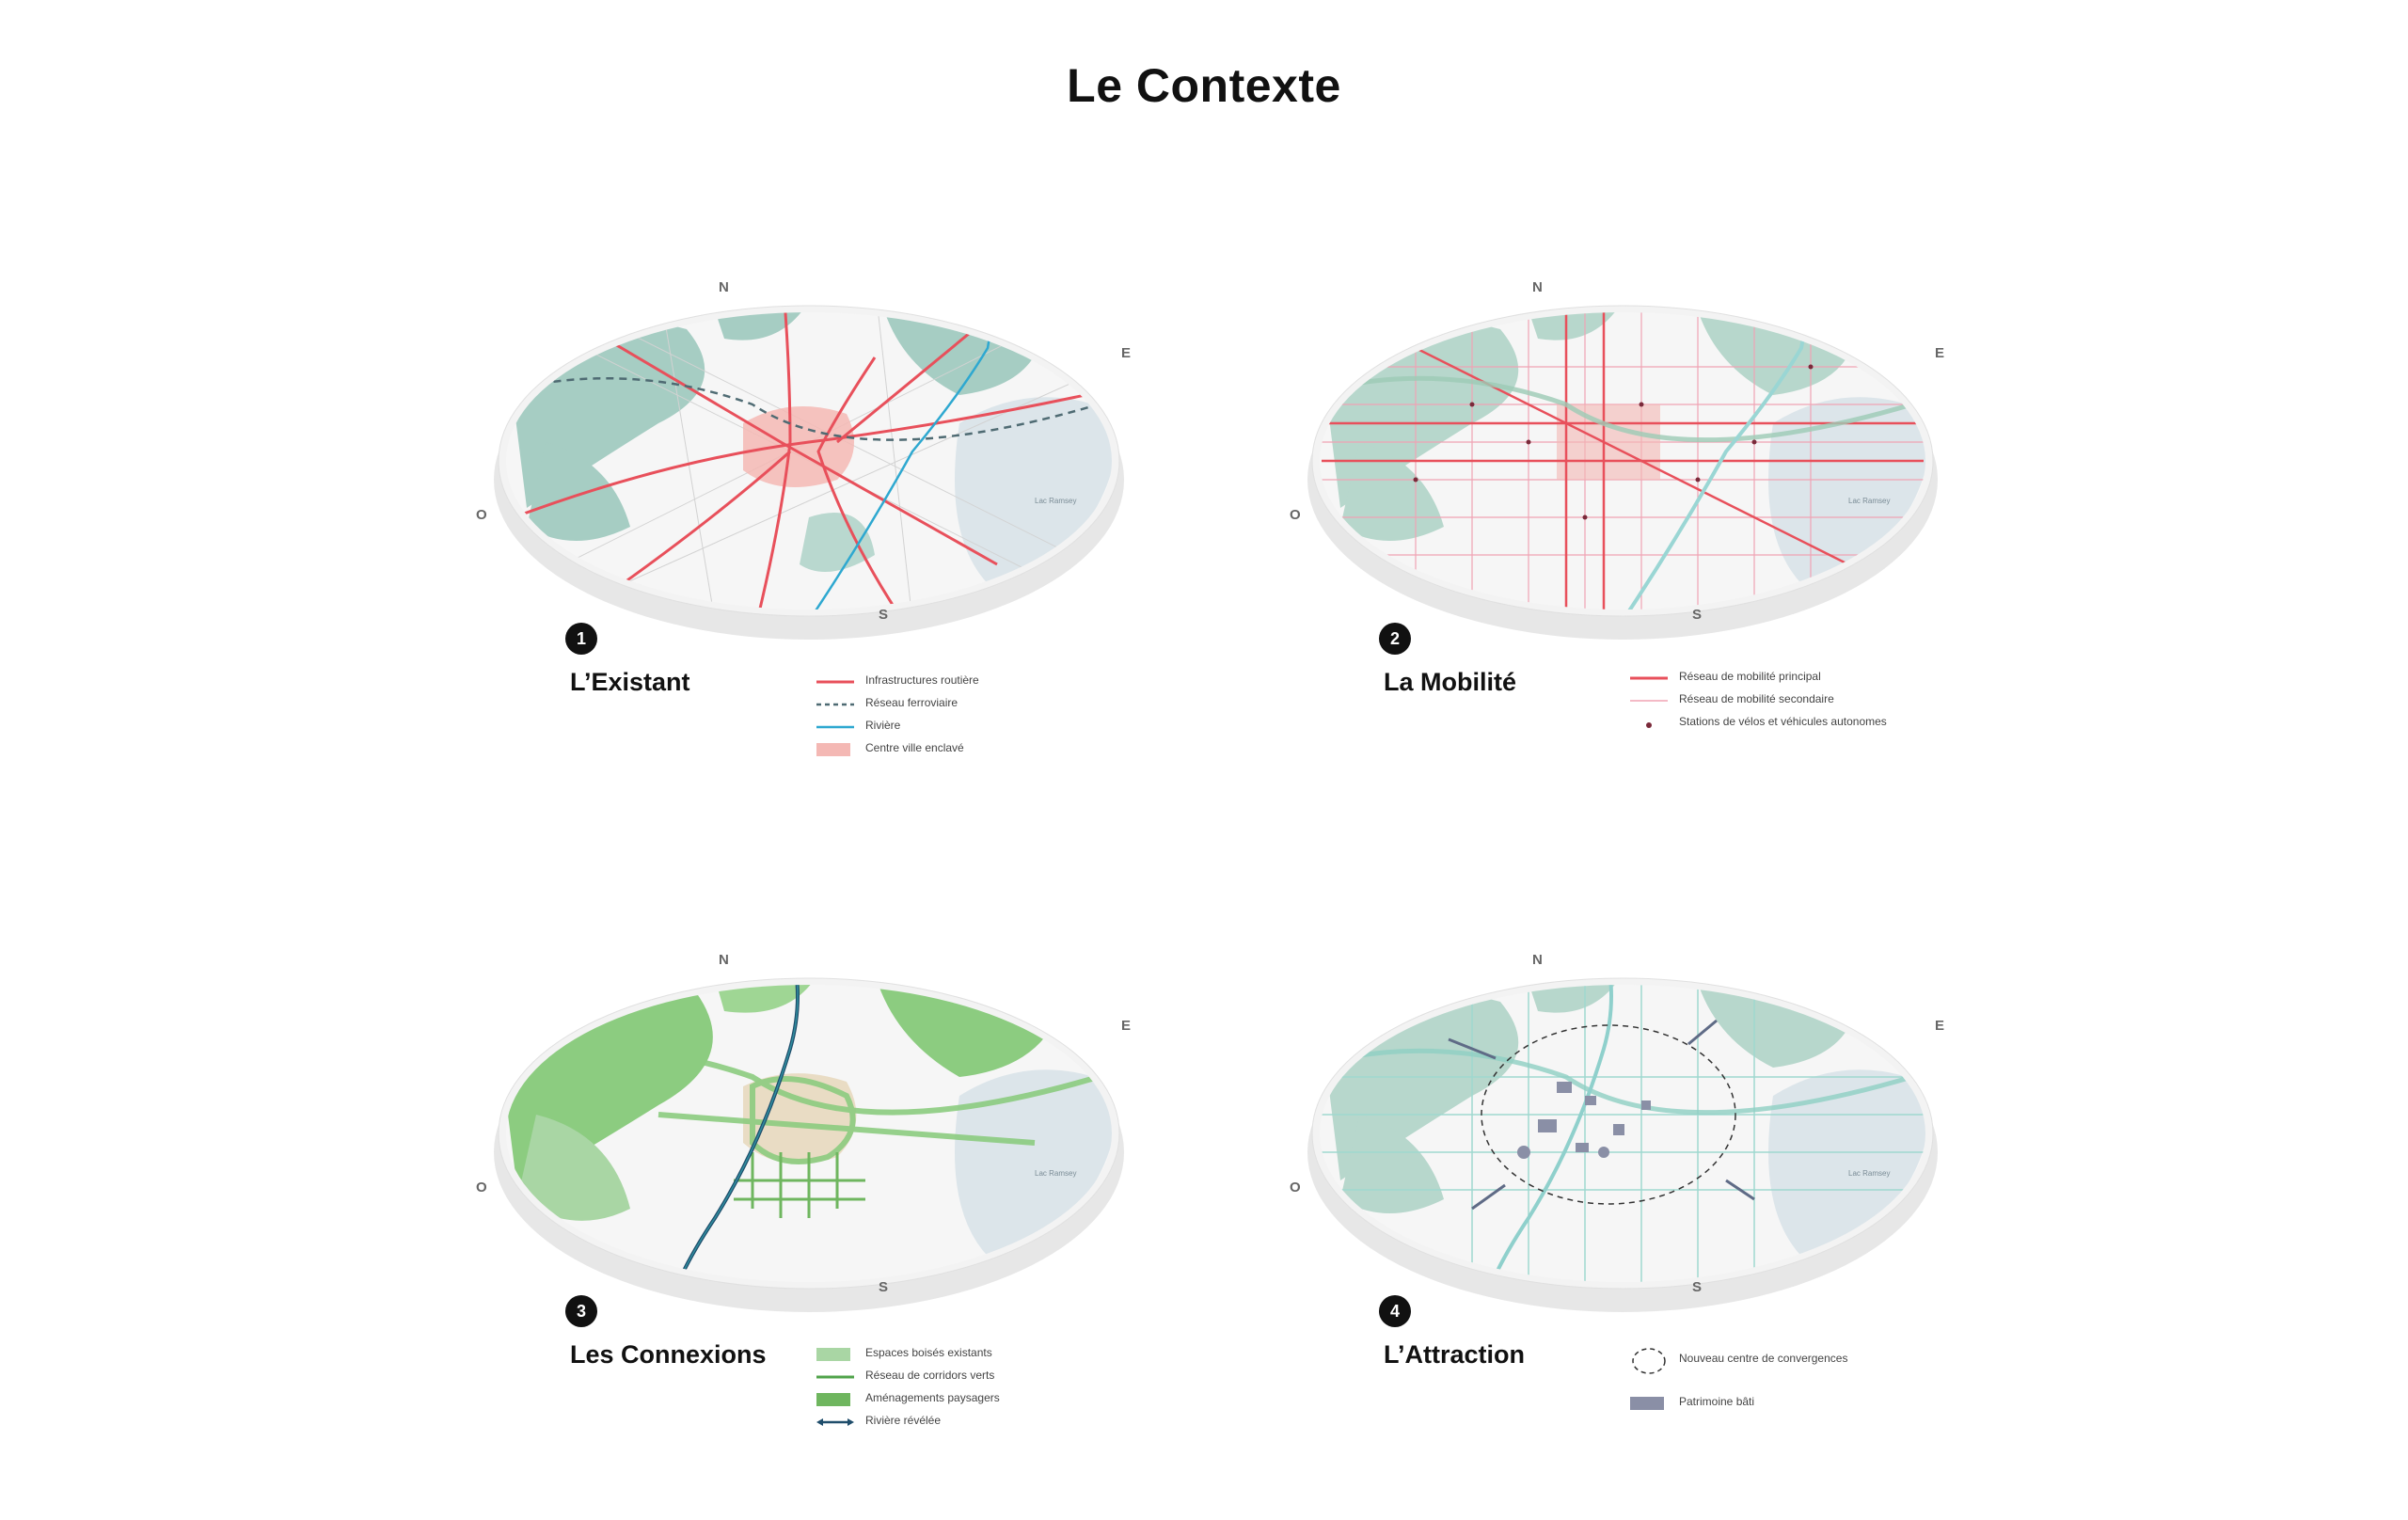 The width and height of the screenshot is (2408, 1520). I want to click on panel-number: 2, so click(1395, 639).